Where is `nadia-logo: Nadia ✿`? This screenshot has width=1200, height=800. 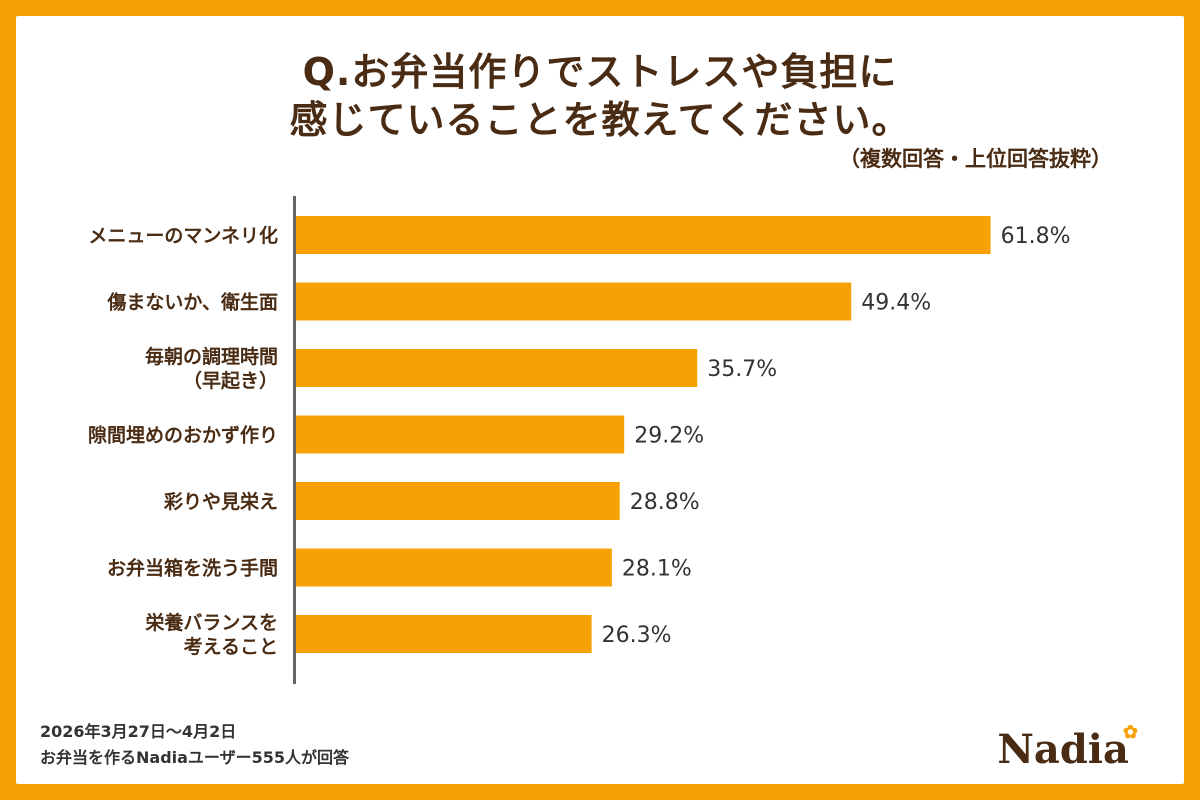
nadia-logo: Nadia ✿ is located at coordinates (1070, 747).